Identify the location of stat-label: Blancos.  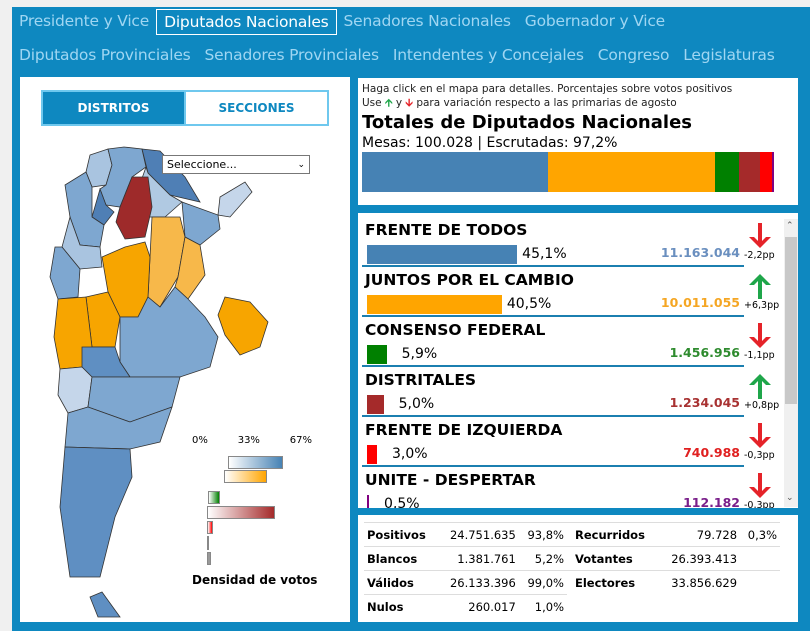
(401, 558).